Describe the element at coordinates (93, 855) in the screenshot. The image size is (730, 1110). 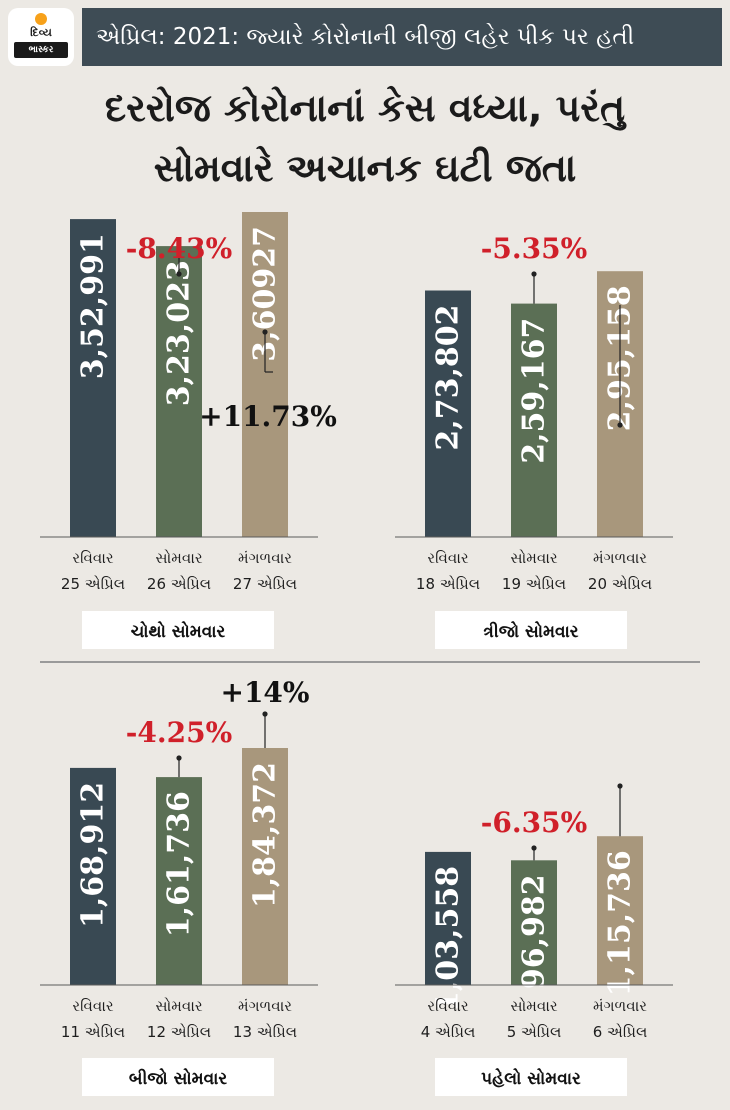
I see `bar-value-label: 1,68,912` at that location.